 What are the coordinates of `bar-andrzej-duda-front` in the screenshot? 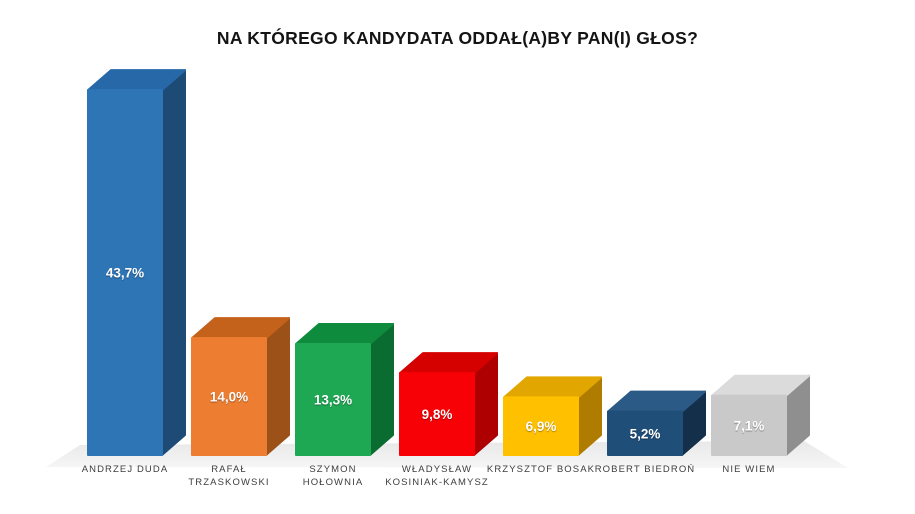 It's located at (125, 272).